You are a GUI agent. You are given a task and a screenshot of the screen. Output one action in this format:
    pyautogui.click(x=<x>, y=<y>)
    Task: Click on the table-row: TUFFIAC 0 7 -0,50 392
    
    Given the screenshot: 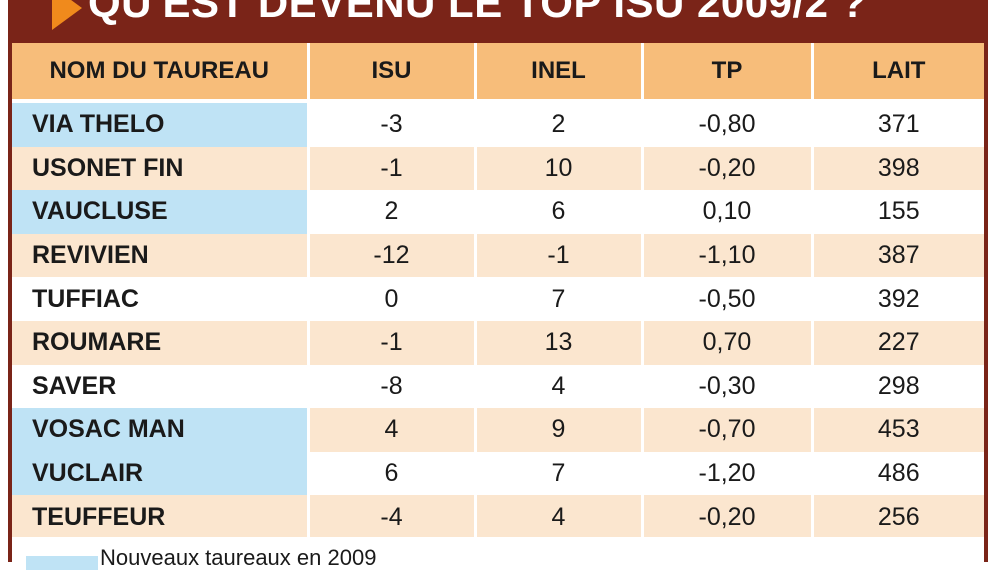 What is the action you would take?
    pyautogui.click(x=498, y=299)
    